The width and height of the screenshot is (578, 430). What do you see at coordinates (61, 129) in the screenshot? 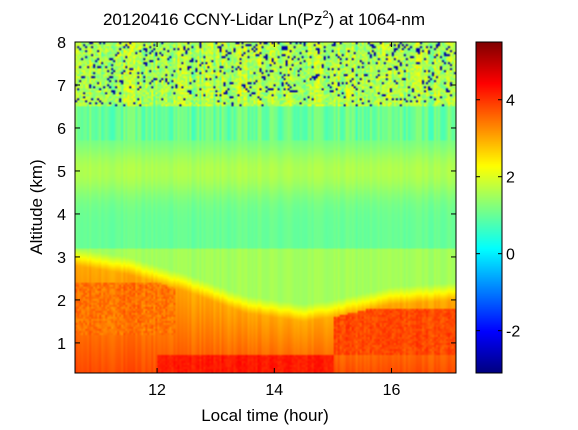
I see `y-tick-label: 6` at bounding box center [61, 129].